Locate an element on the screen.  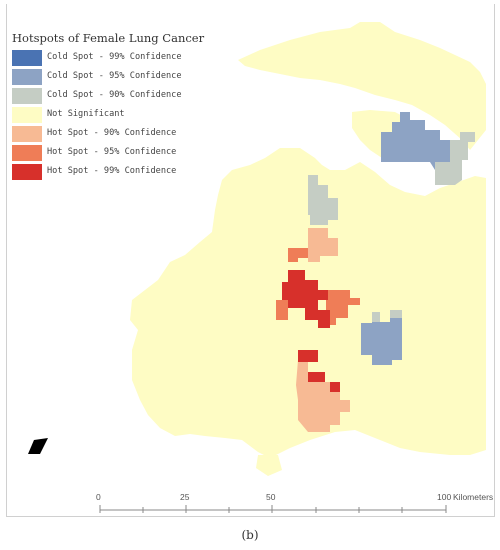
legend-item-not-significant: Not Significant is located at coordinates (122, 115).